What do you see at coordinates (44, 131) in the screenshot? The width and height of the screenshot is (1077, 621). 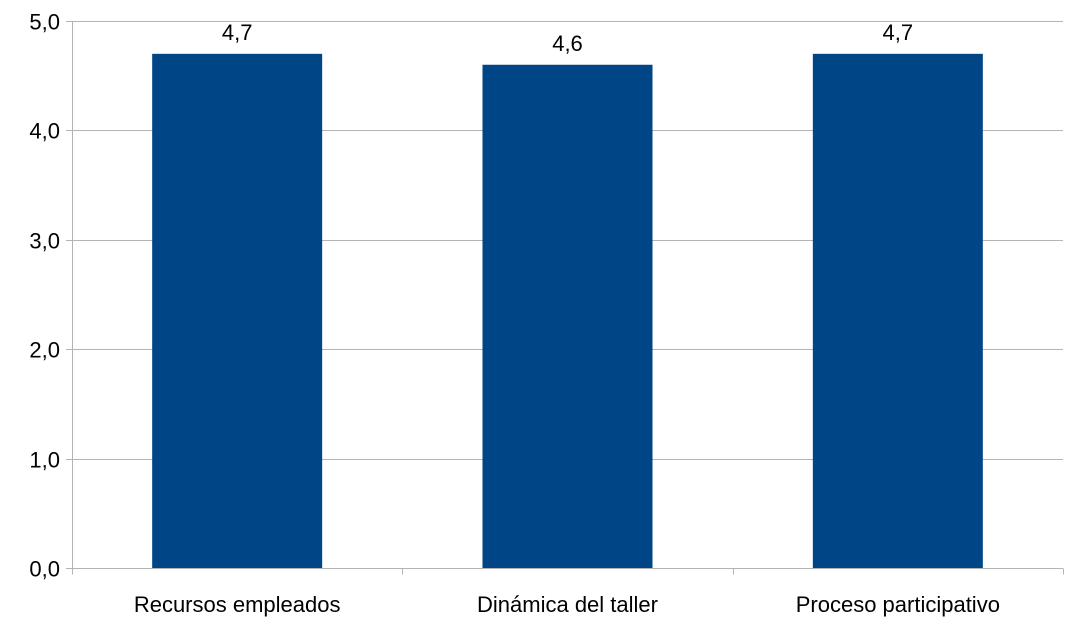 I see `y-tick-label: 4,0` at bounding box center [44, 131].